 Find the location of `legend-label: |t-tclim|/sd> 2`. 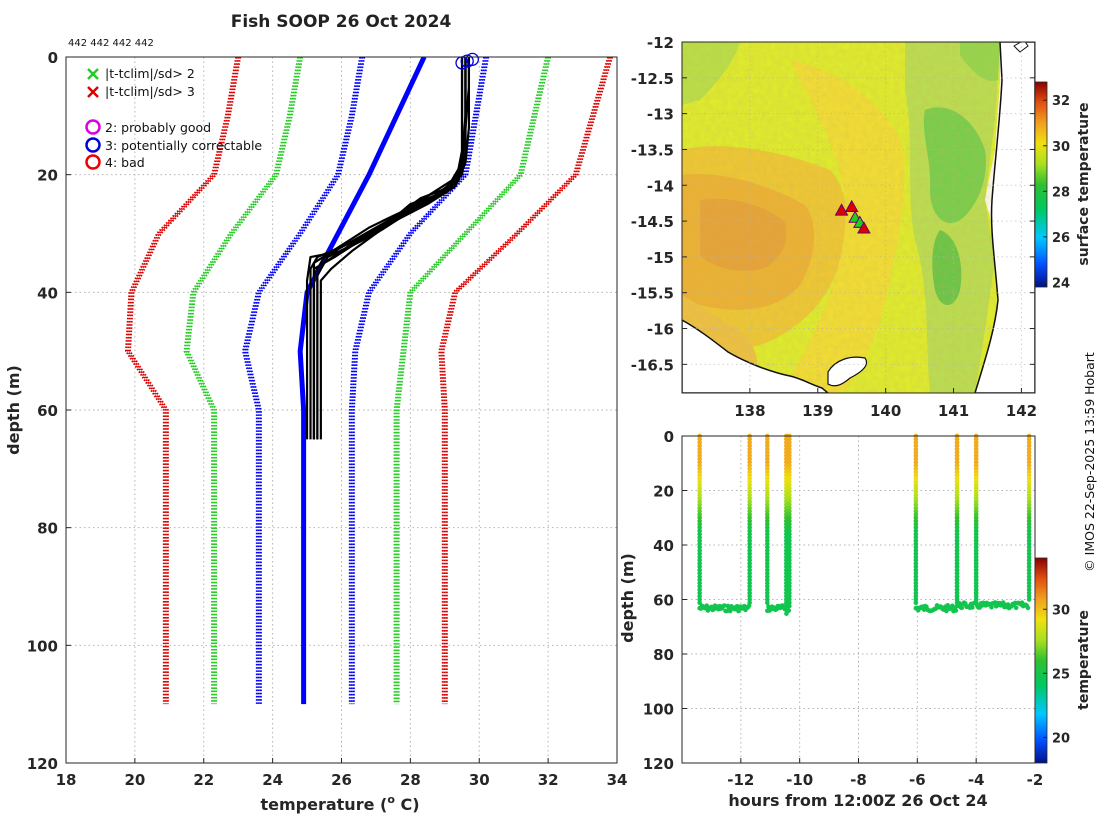

legend-label: |t-tclim|/sd> 2 is located at coordinates (150, 73).